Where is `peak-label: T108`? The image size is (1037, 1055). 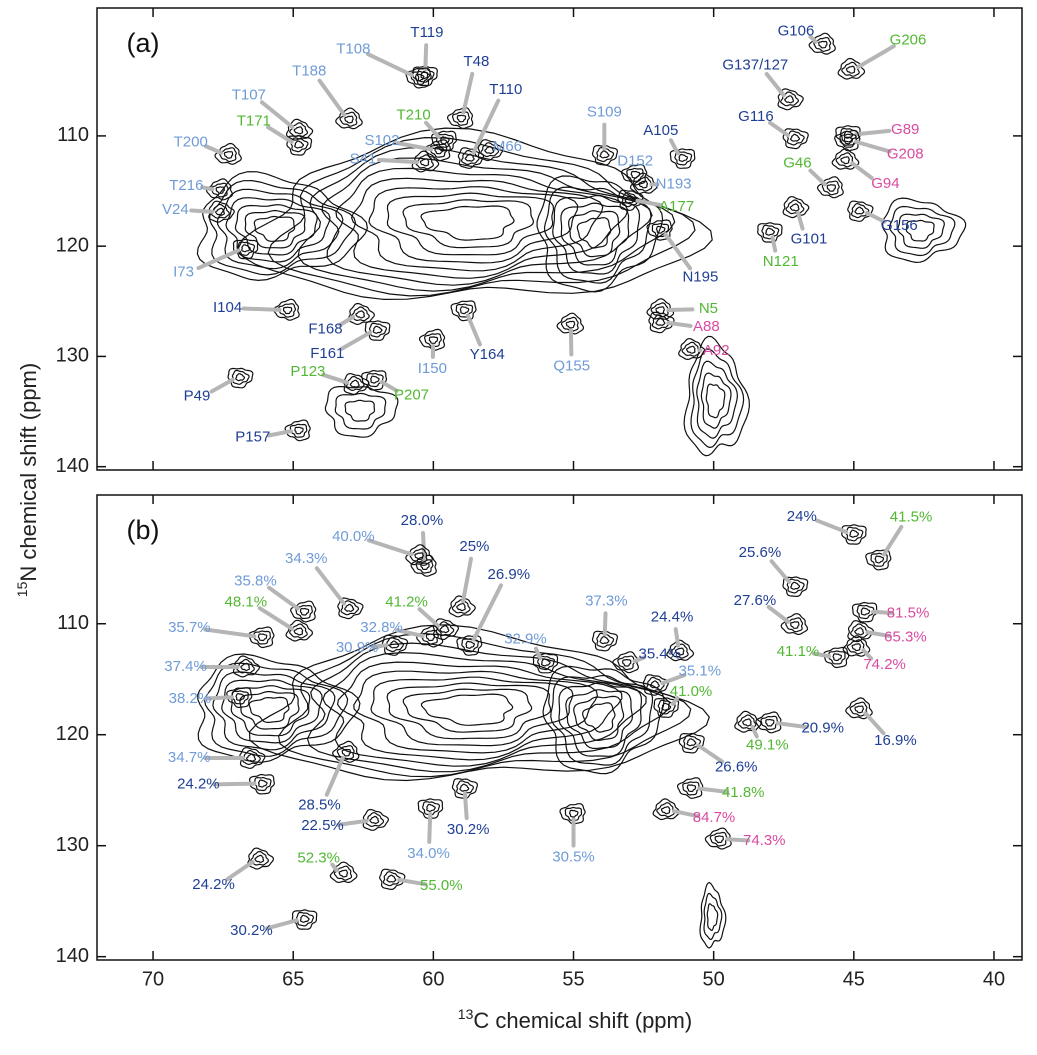 peak-label: T108 is located at coordinates (353, 48).